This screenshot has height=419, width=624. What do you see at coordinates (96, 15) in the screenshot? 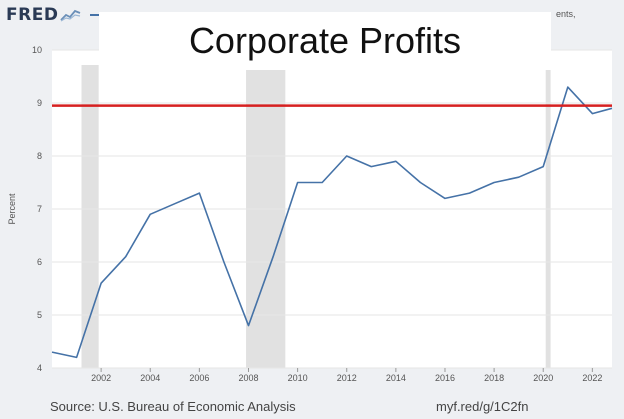
I see `series-legend-line` at bounding box center [96, 15].